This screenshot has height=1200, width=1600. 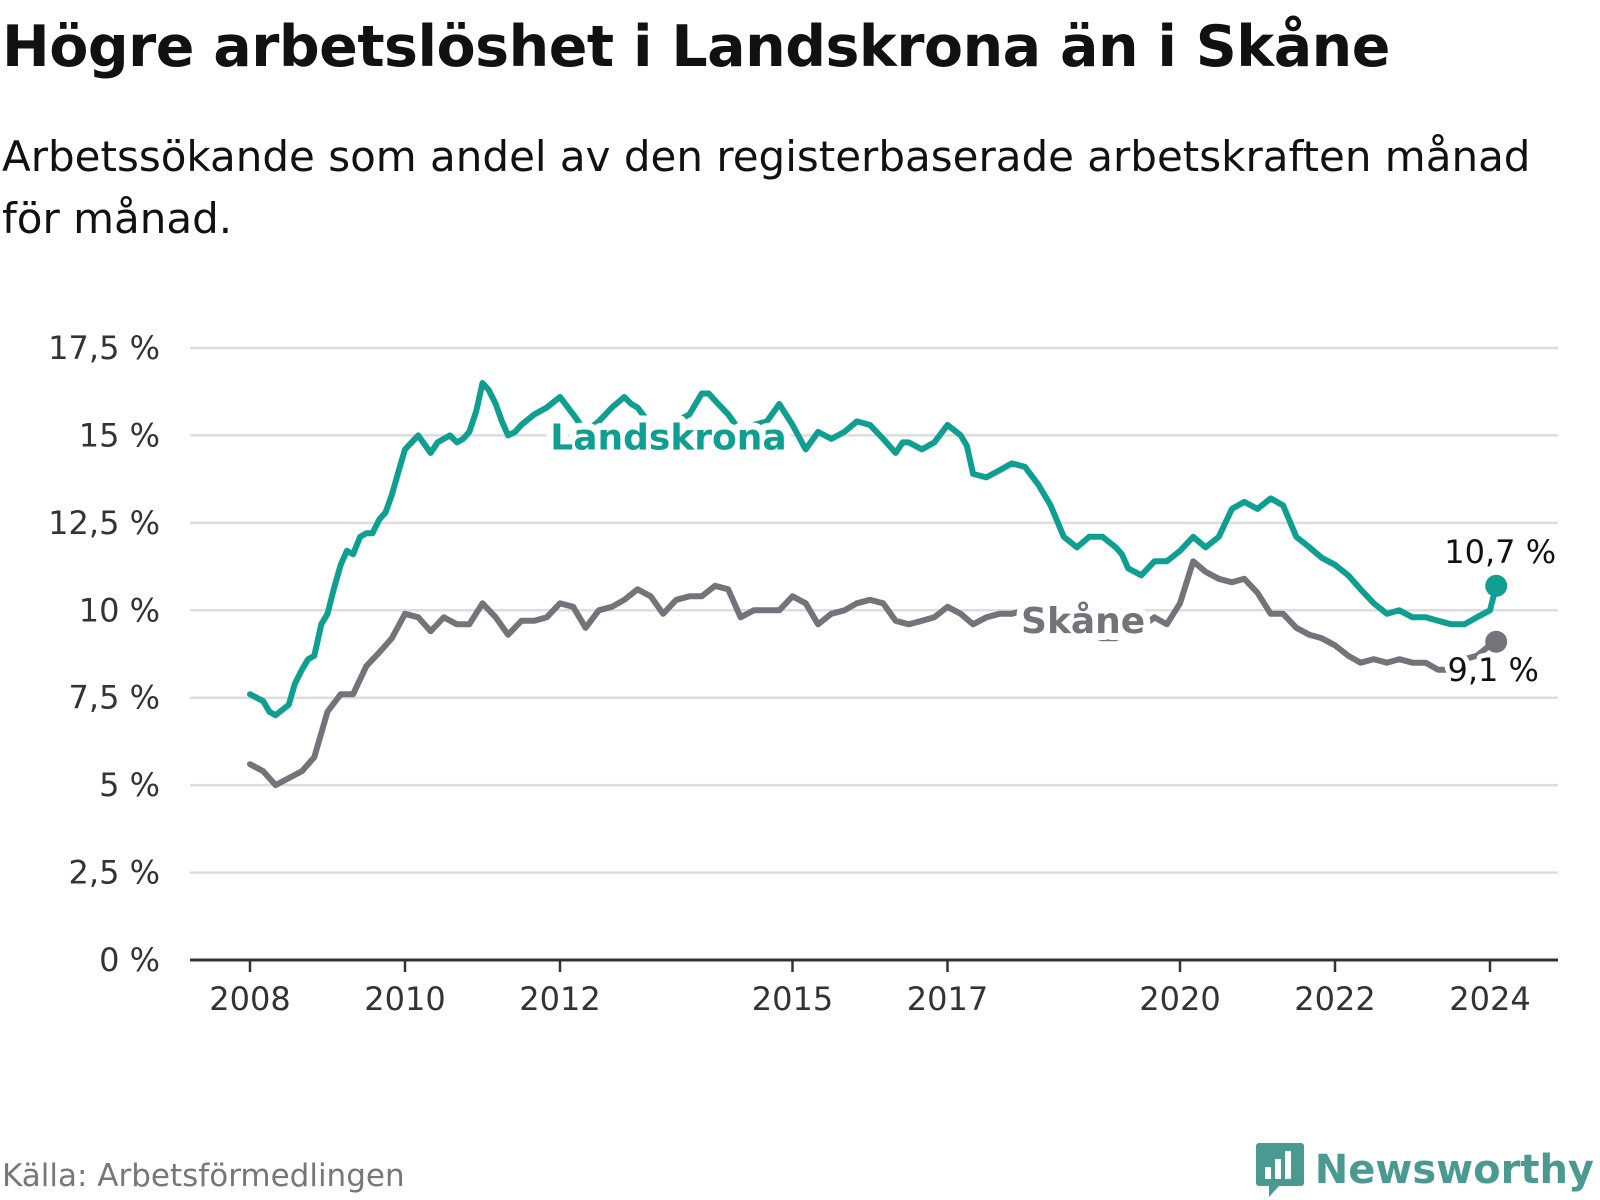 I want to click on y-axis-ticks: 0 % 2,5 % 5 % 7,5 % 10 % 12,5 % 15 % 17,5 %, so click(x=104, y=654).